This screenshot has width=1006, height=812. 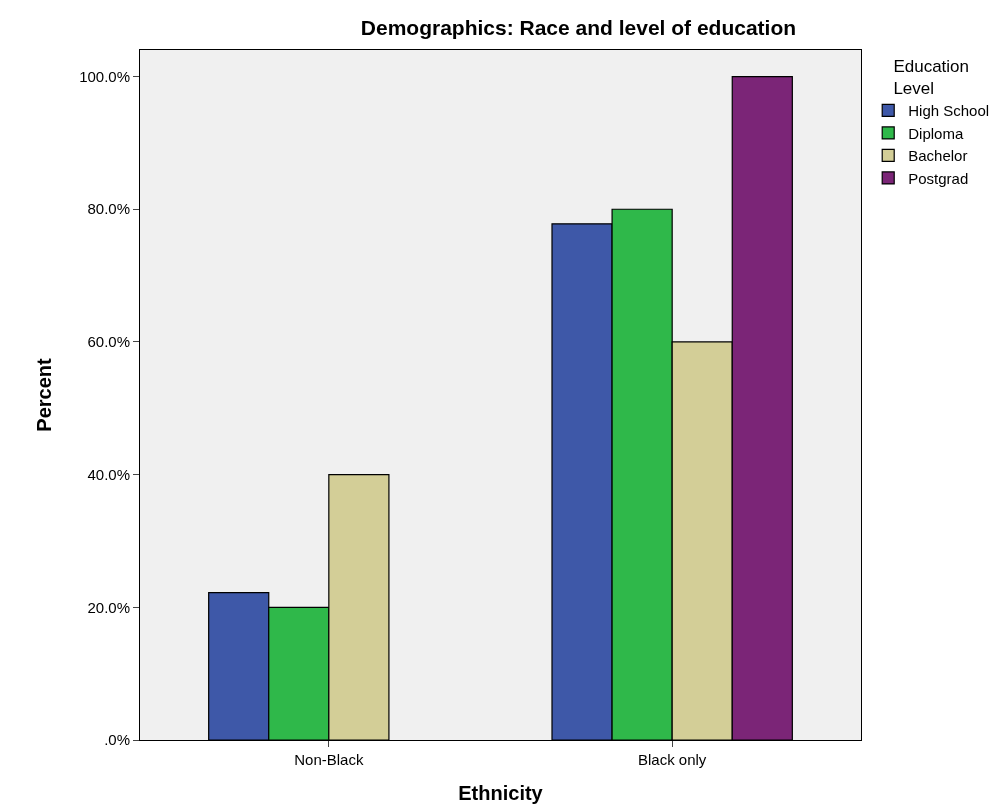 I want to click on y-tick-label: 40.0%, so click(x=108, y=474).